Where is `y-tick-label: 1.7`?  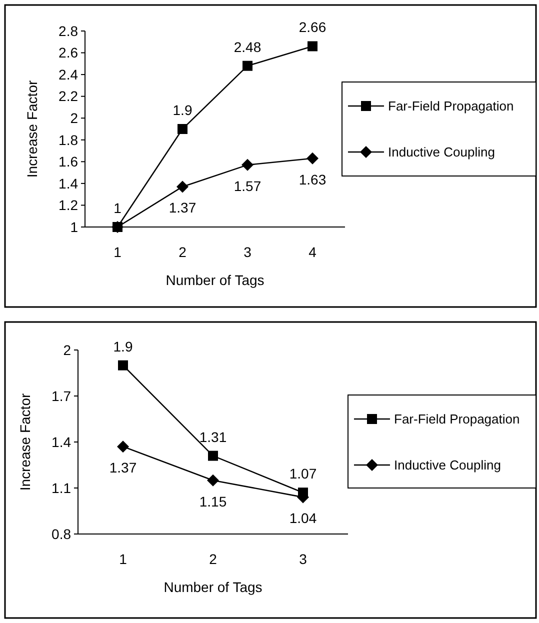 y-tick-label: 1.7 is located at coordinates (62, 396).